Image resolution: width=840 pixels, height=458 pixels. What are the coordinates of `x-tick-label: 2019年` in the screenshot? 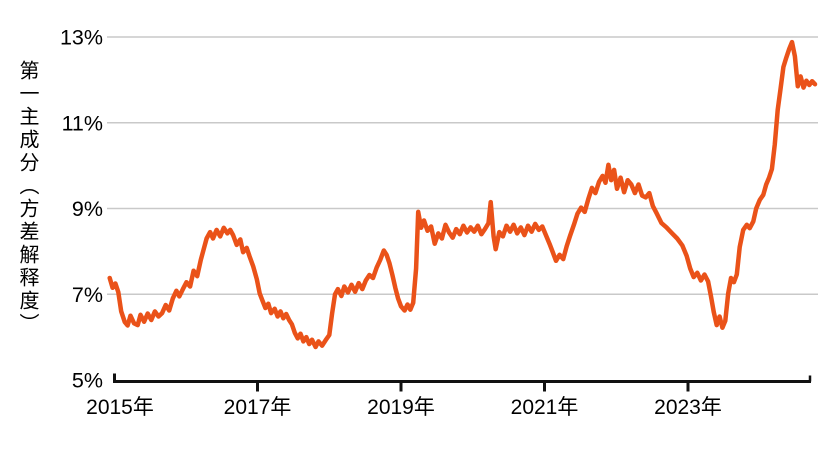 It's located at (401, 407).